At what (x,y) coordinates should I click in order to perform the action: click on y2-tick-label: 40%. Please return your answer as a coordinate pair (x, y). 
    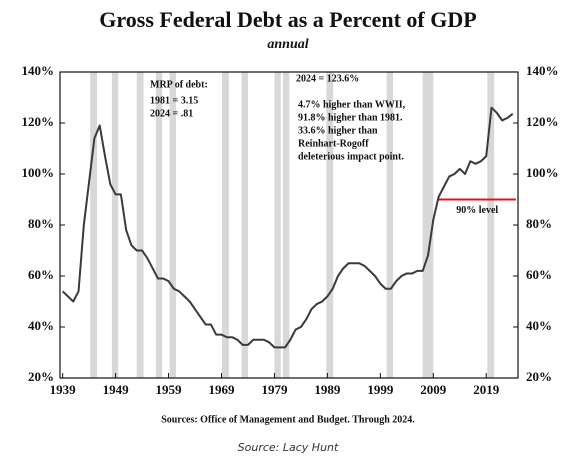
    Looking at the image, I should click on (539, 325).